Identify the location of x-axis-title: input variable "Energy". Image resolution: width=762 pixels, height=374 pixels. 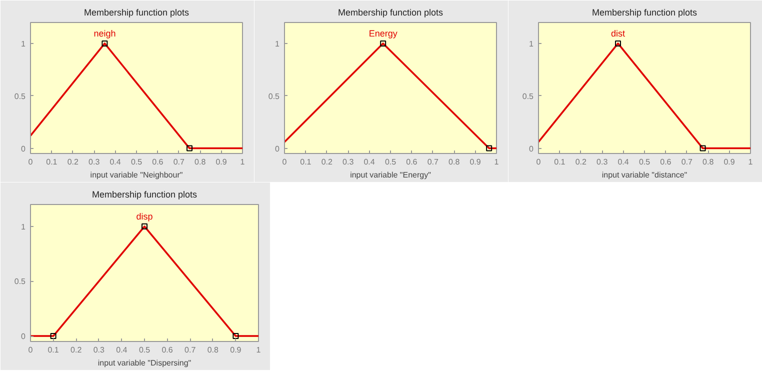
(391, 175).